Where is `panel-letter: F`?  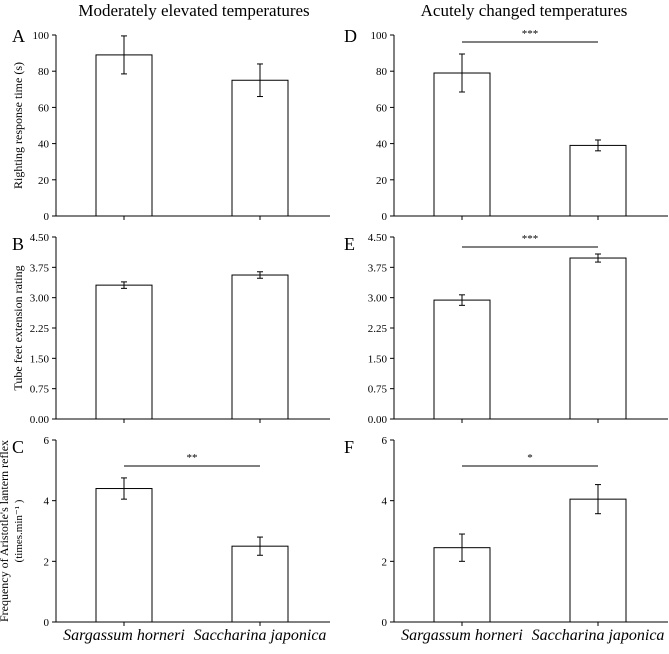 panel-letter: F is located at coordinates (349, 447).